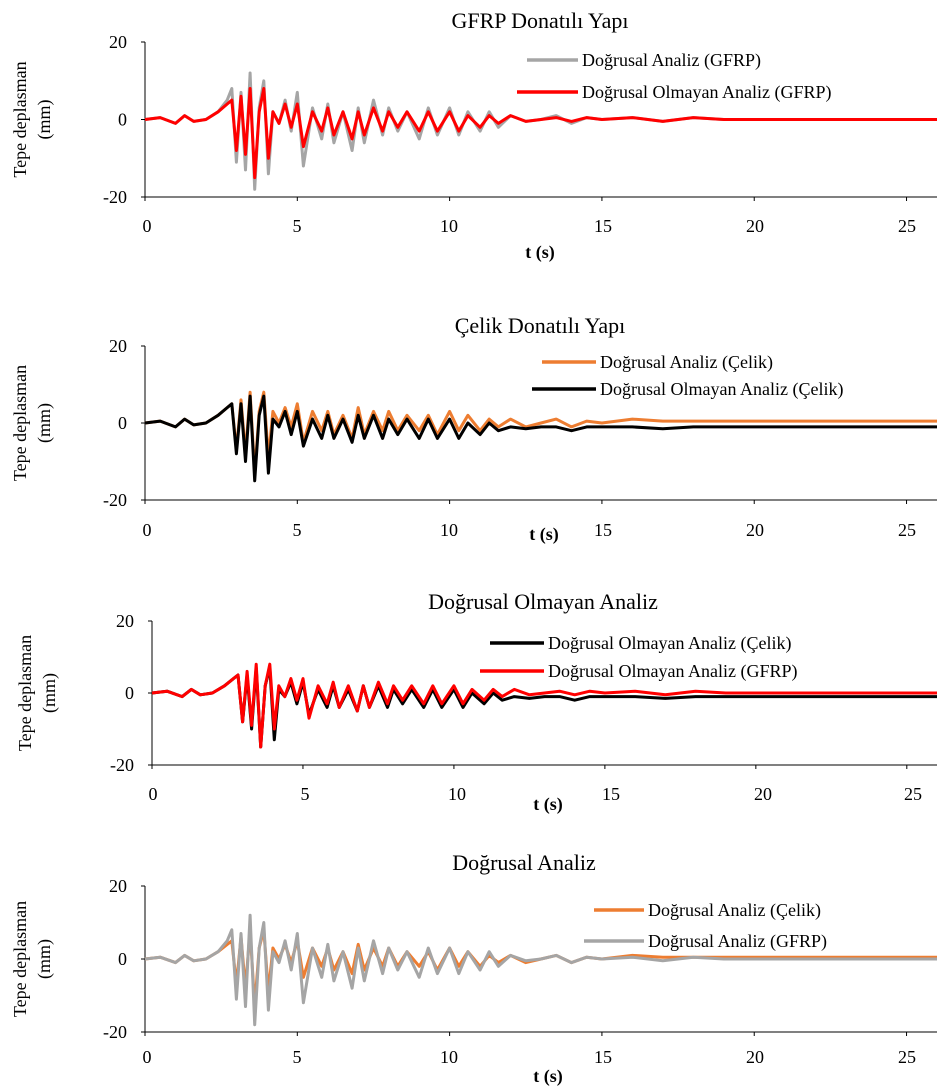 The image size is (937, 1088). I want to click on chart-title: GFRP Donatılı Yapı, so click(539, 20).